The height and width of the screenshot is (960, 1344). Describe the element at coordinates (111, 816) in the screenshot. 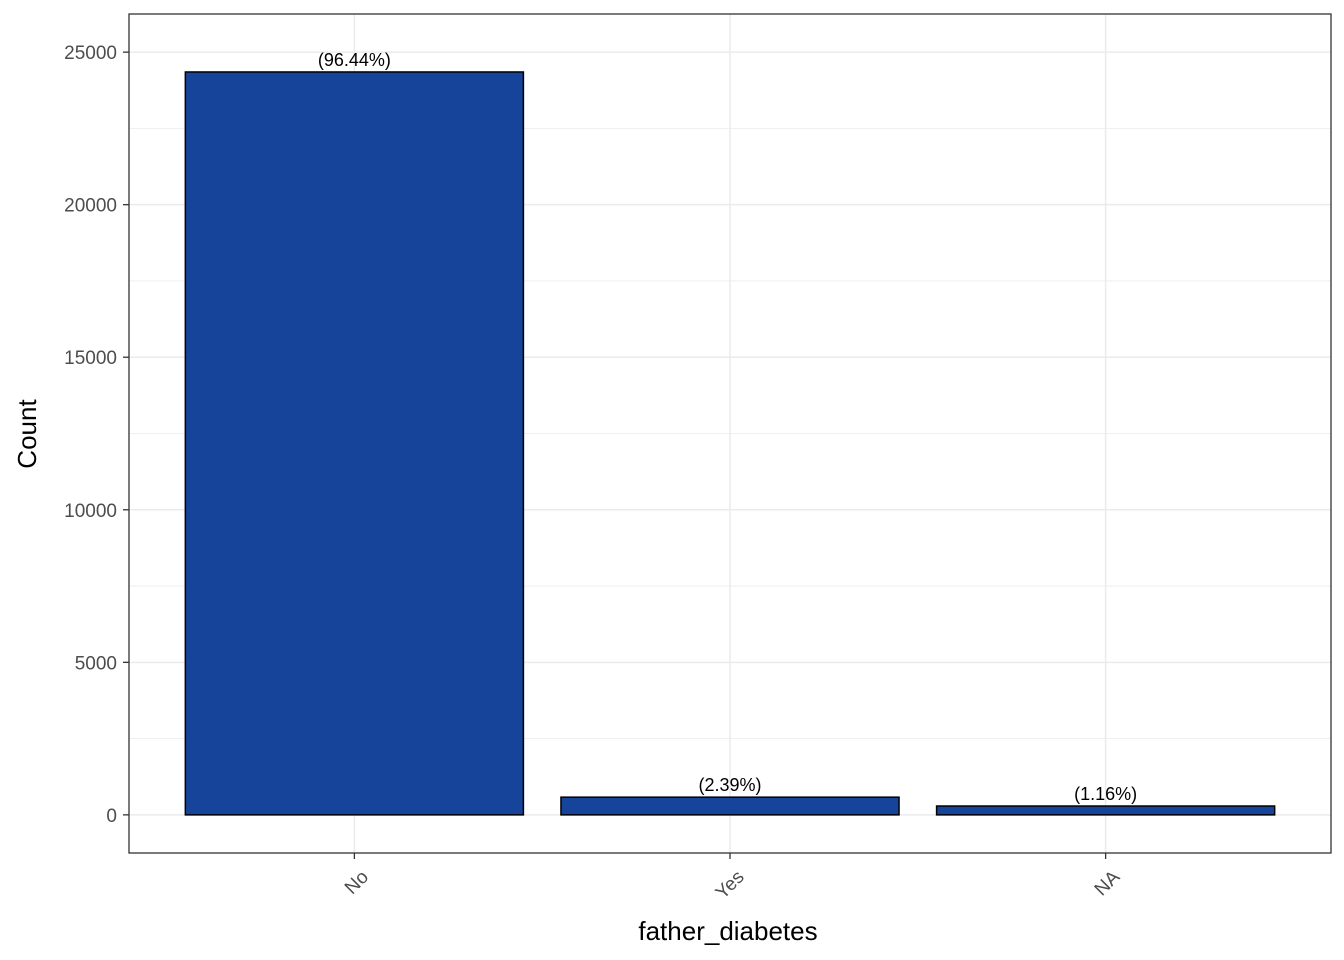

I see `y-tick-label: 0` at that location.